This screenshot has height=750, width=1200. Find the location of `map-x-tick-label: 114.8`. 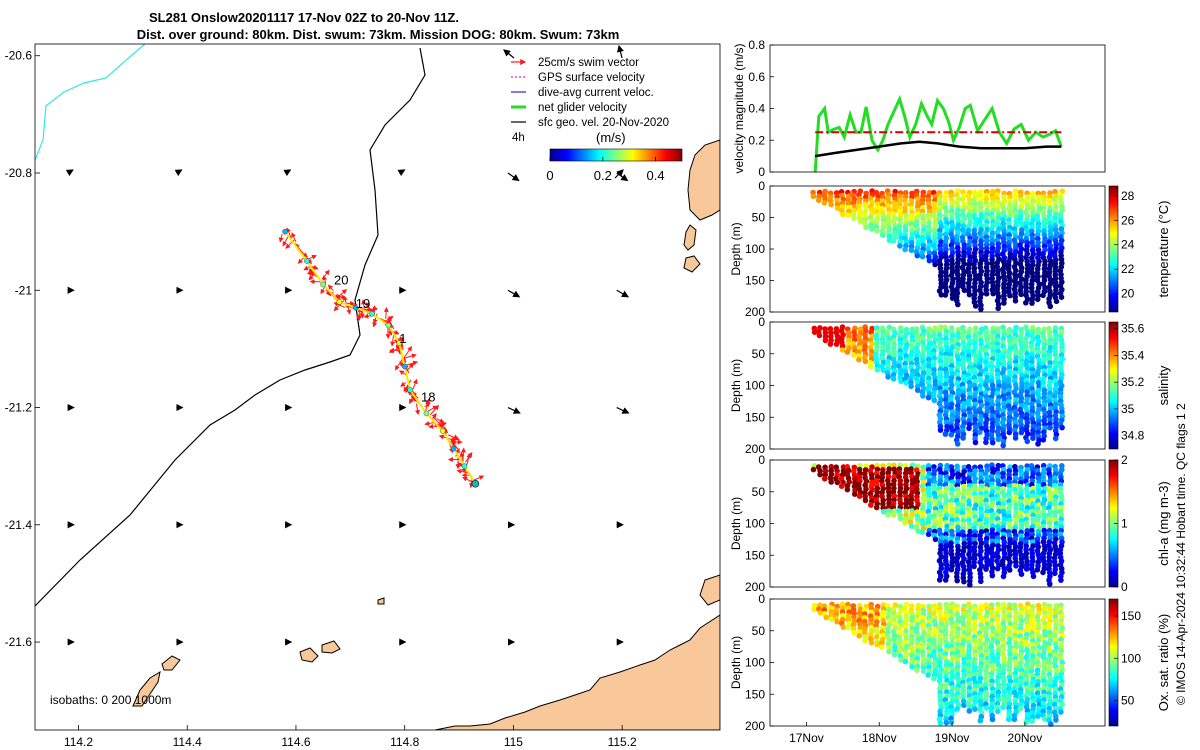

map-x-tick-label: 114.8 is located at coordinates (404, 742).